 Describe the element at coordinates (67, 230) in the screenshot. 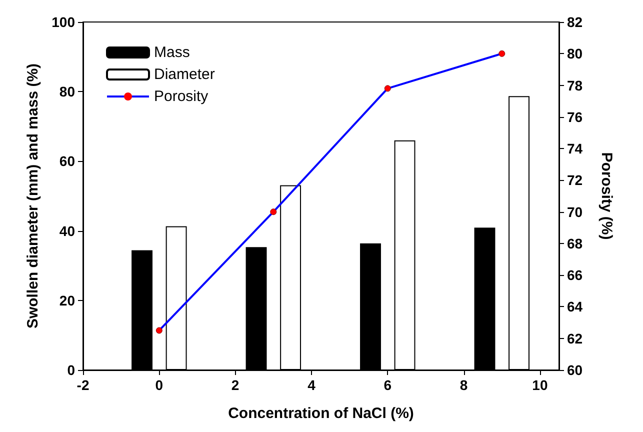

I see `y-tick-label: 40` at that location.